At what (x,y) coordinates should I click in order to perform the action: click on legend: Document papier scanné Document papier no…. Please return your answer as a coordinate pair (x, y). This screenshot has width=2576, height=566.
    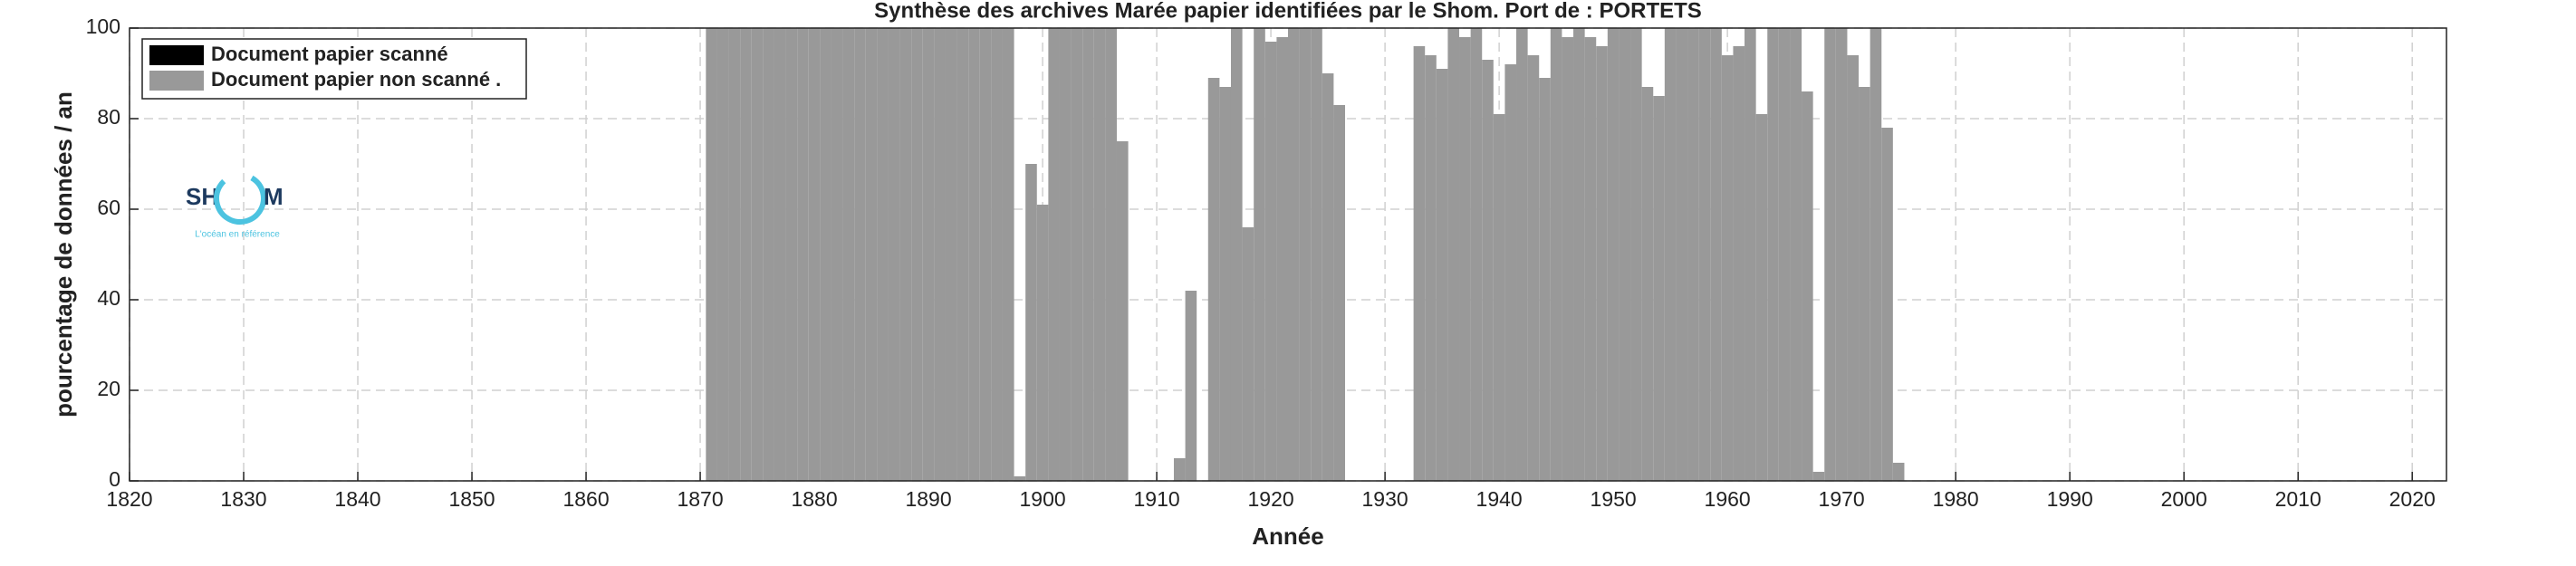
    Looking at the image, I should click on (334, 69).